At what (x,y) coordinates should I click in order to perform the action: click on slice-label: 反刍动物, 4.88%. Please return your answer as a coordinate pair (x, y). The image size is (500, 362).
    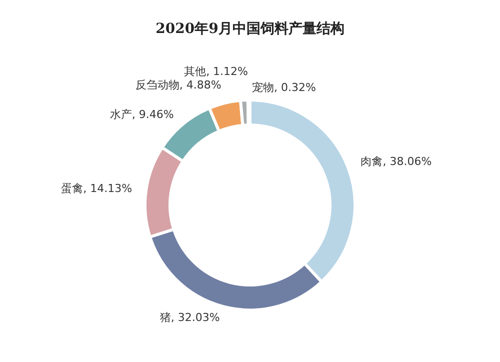
    Looking at the image, I should click on (178, 85).